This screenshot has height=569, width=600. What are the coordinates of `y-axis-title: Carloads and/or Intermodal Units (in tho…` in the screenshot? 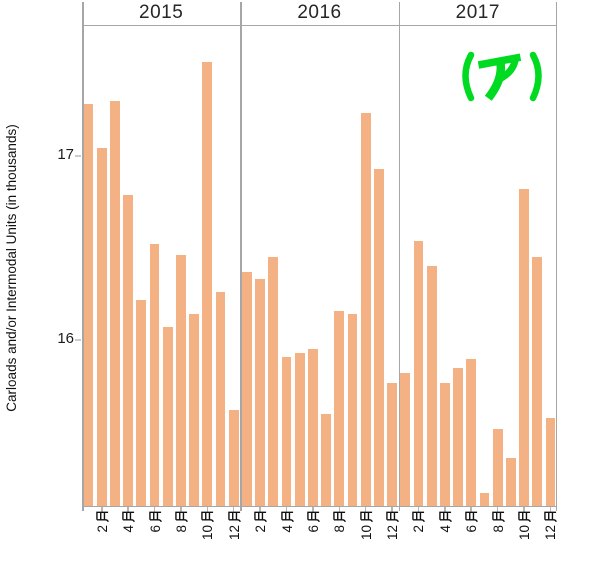 It's located at (11, 268).